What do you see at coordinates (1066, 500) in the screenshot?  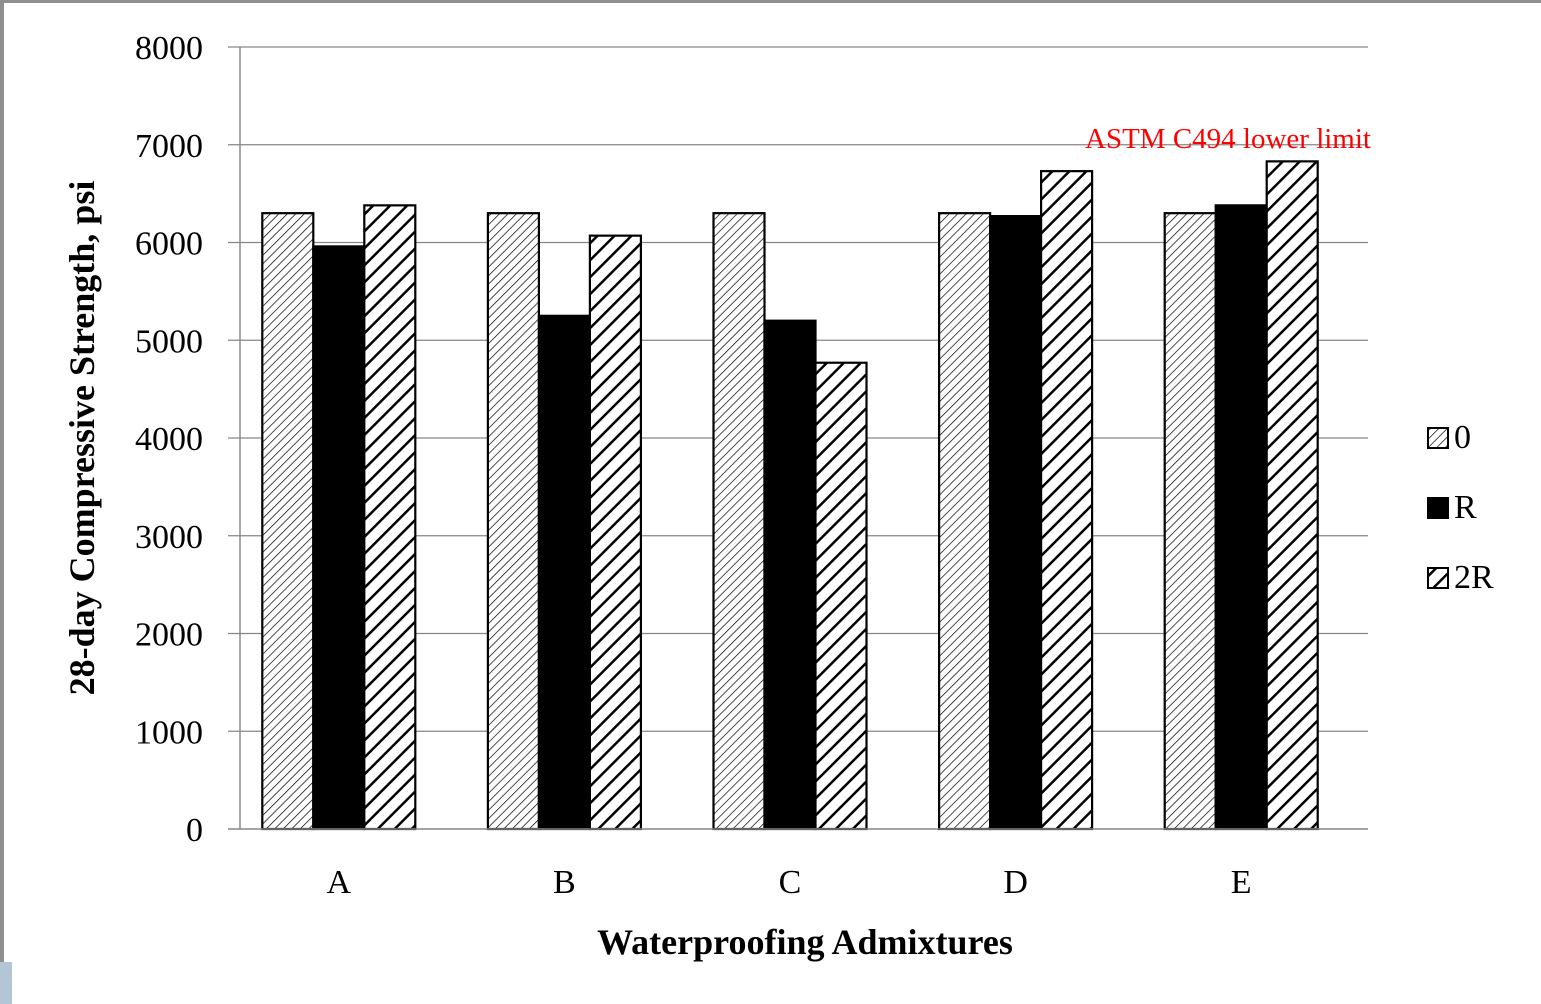 I see `bar-D-series-2R` at bounding box center [1066, 500].